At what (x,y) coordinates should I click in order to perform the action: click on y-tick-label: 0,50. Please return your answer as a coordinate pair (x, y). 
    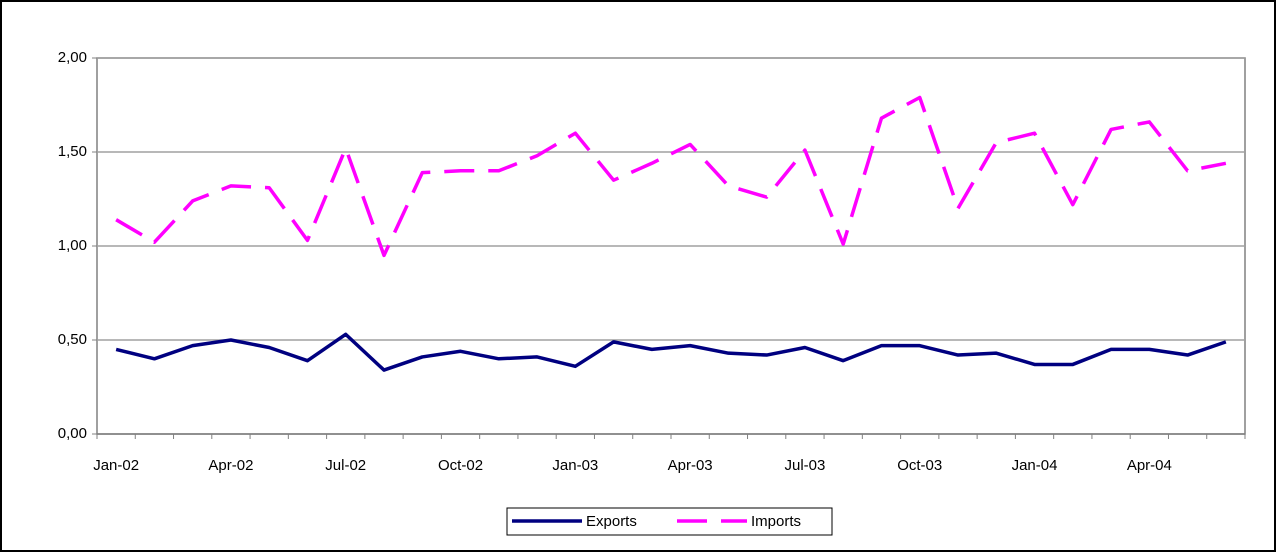
    Looking at the image, I should click on (72, 339).